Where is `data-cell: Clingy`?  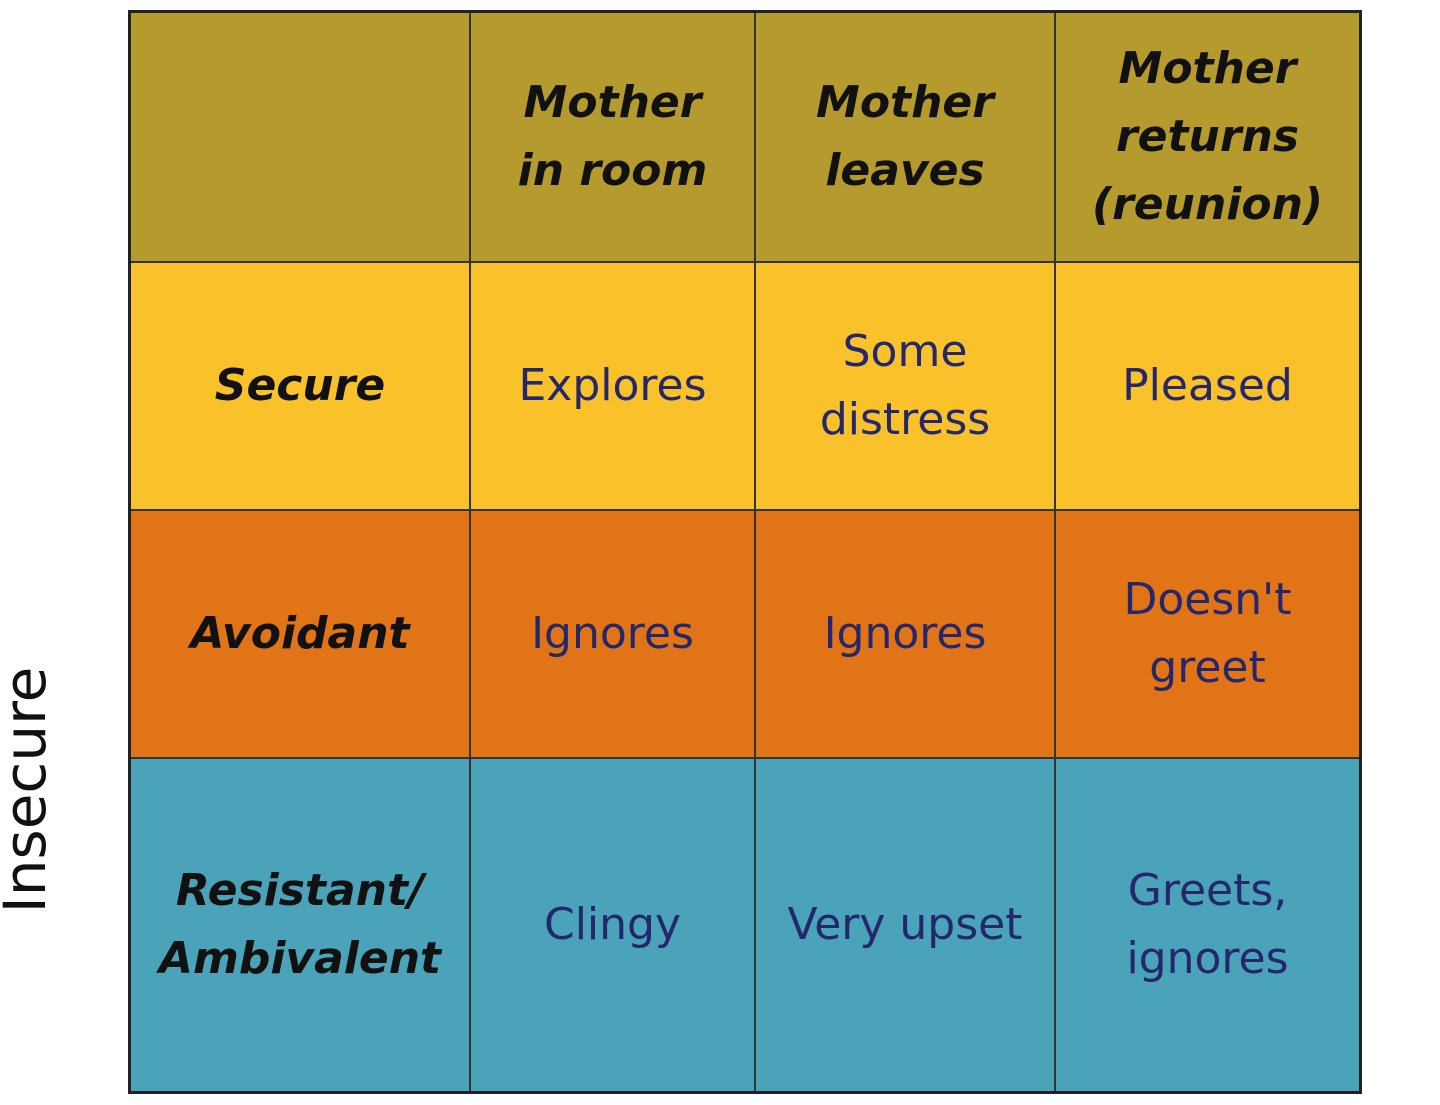
data-cell: Clingy is located at coordinates (613, 925).